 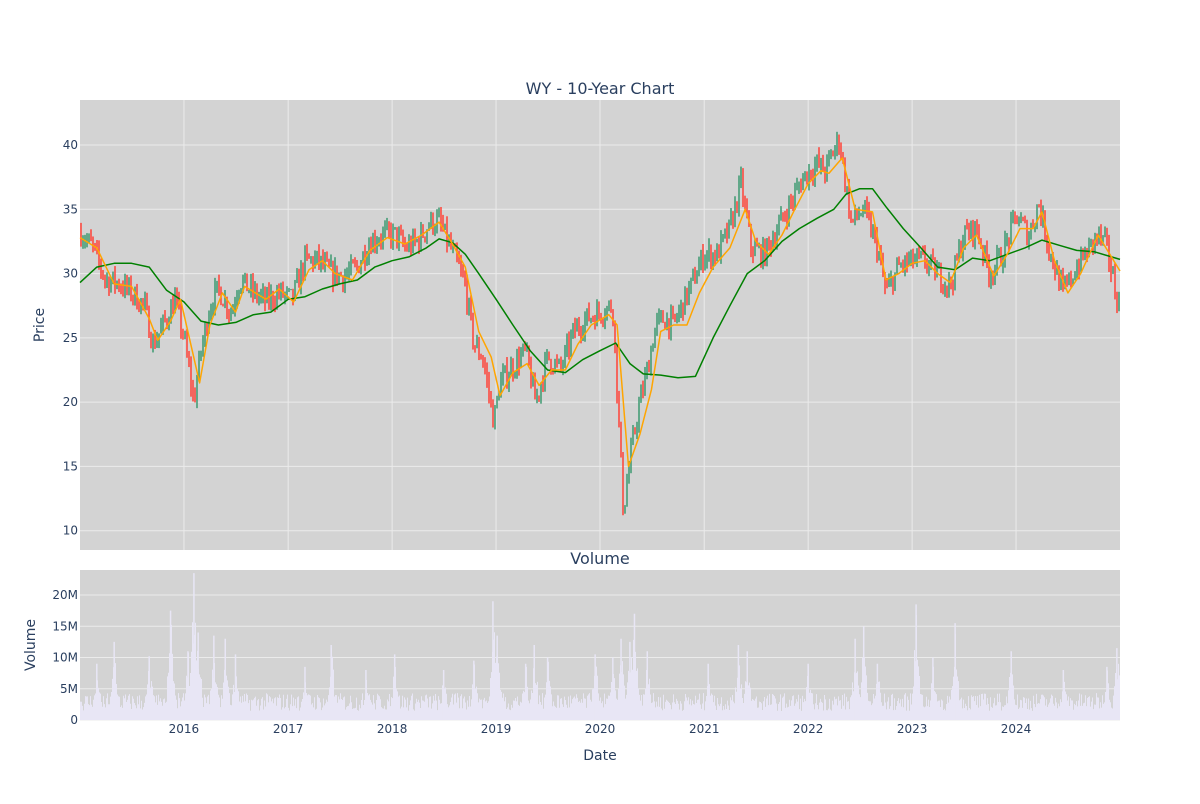 I want to click on x-tick-label: 2023, so click(x=912, y=729).